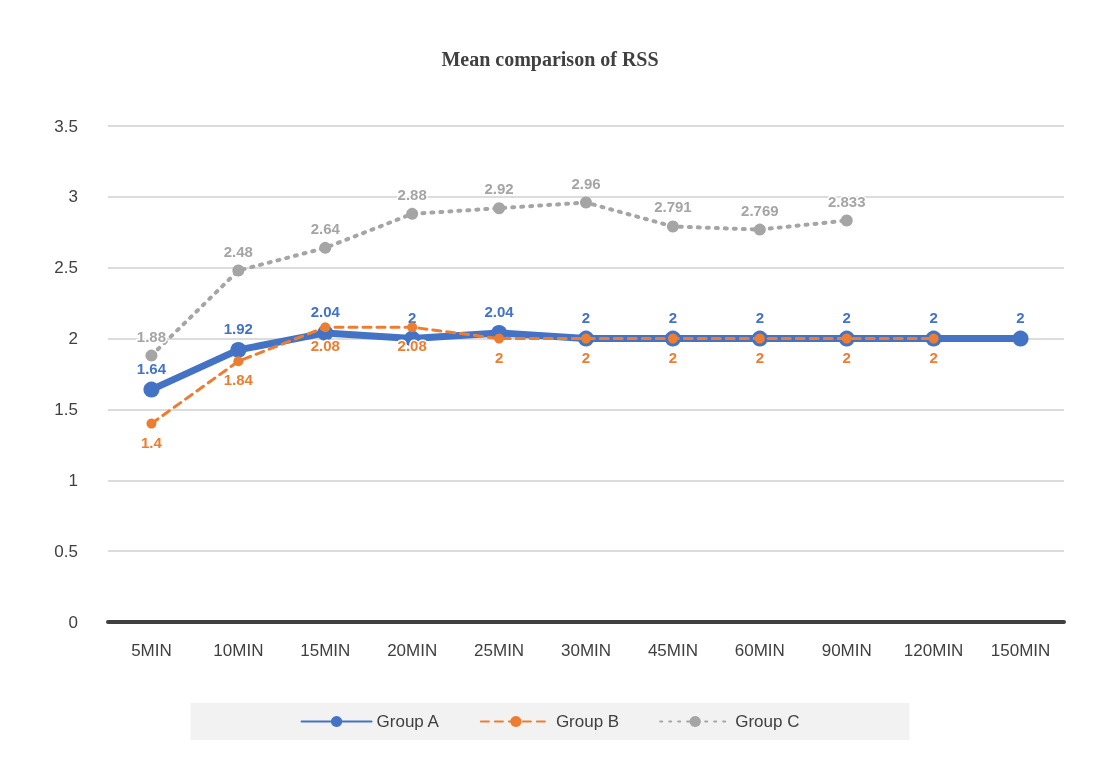  Describe the element at coordinates (499, 650) in the screenshot. I see `x-tick-label: 25MIN` at that location.